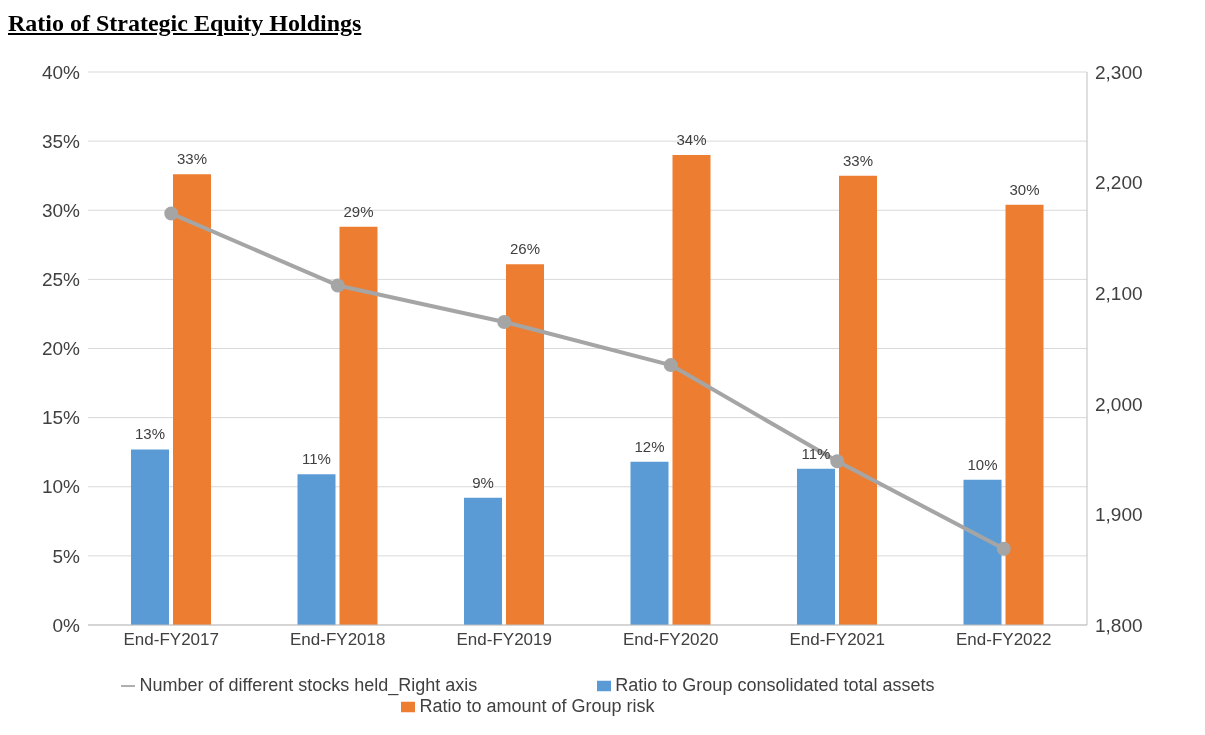 This screenshot has height=735, width=1205. What do you see at coordinates (61, 72) in the screenshot?
I see `y-tick-label: 40%` at bounding box center [61, 72].